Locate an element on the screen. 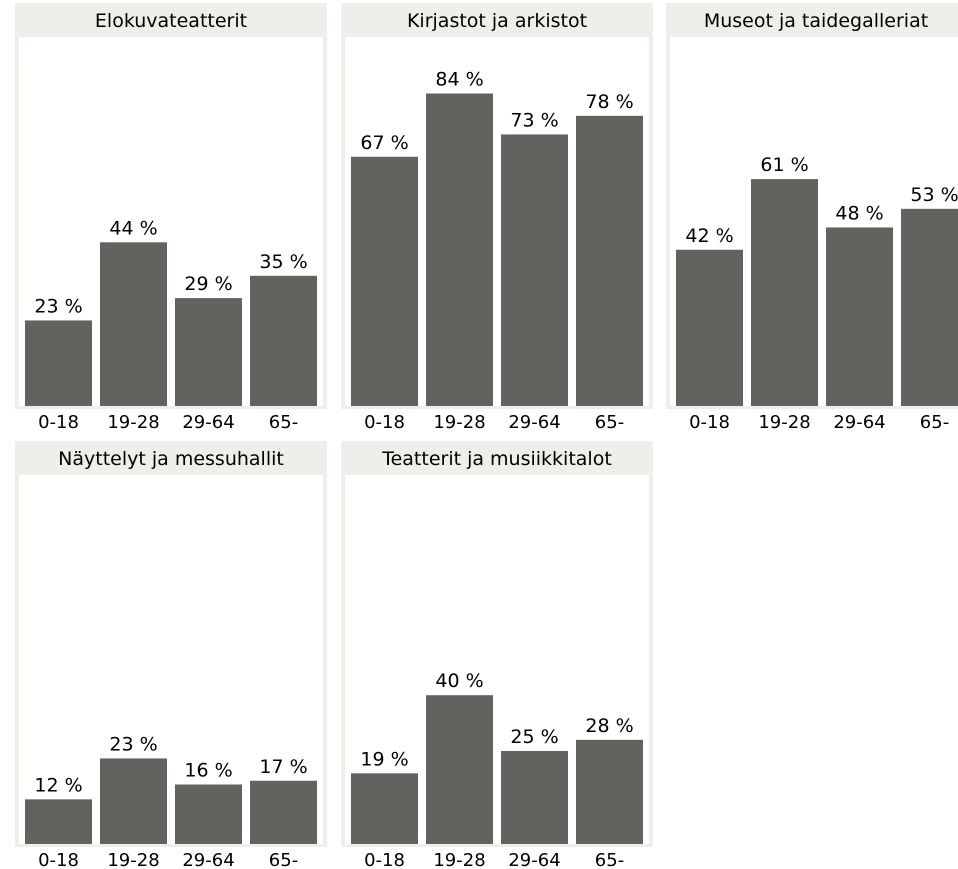 This screenshot has height=869, width=958. data-label: 28 % is located at coordinates (609, 726).